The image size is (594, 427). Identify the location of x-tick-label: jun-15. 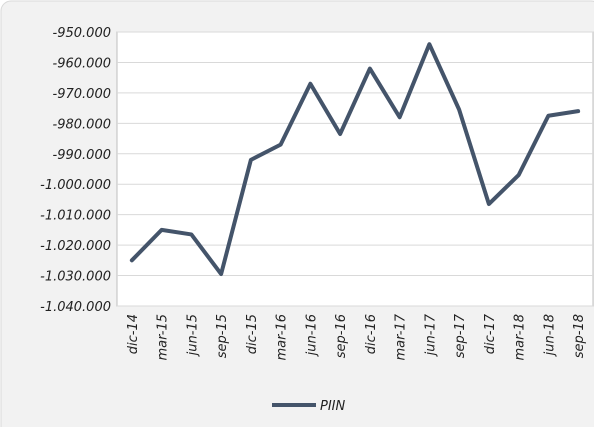
(192, 335).